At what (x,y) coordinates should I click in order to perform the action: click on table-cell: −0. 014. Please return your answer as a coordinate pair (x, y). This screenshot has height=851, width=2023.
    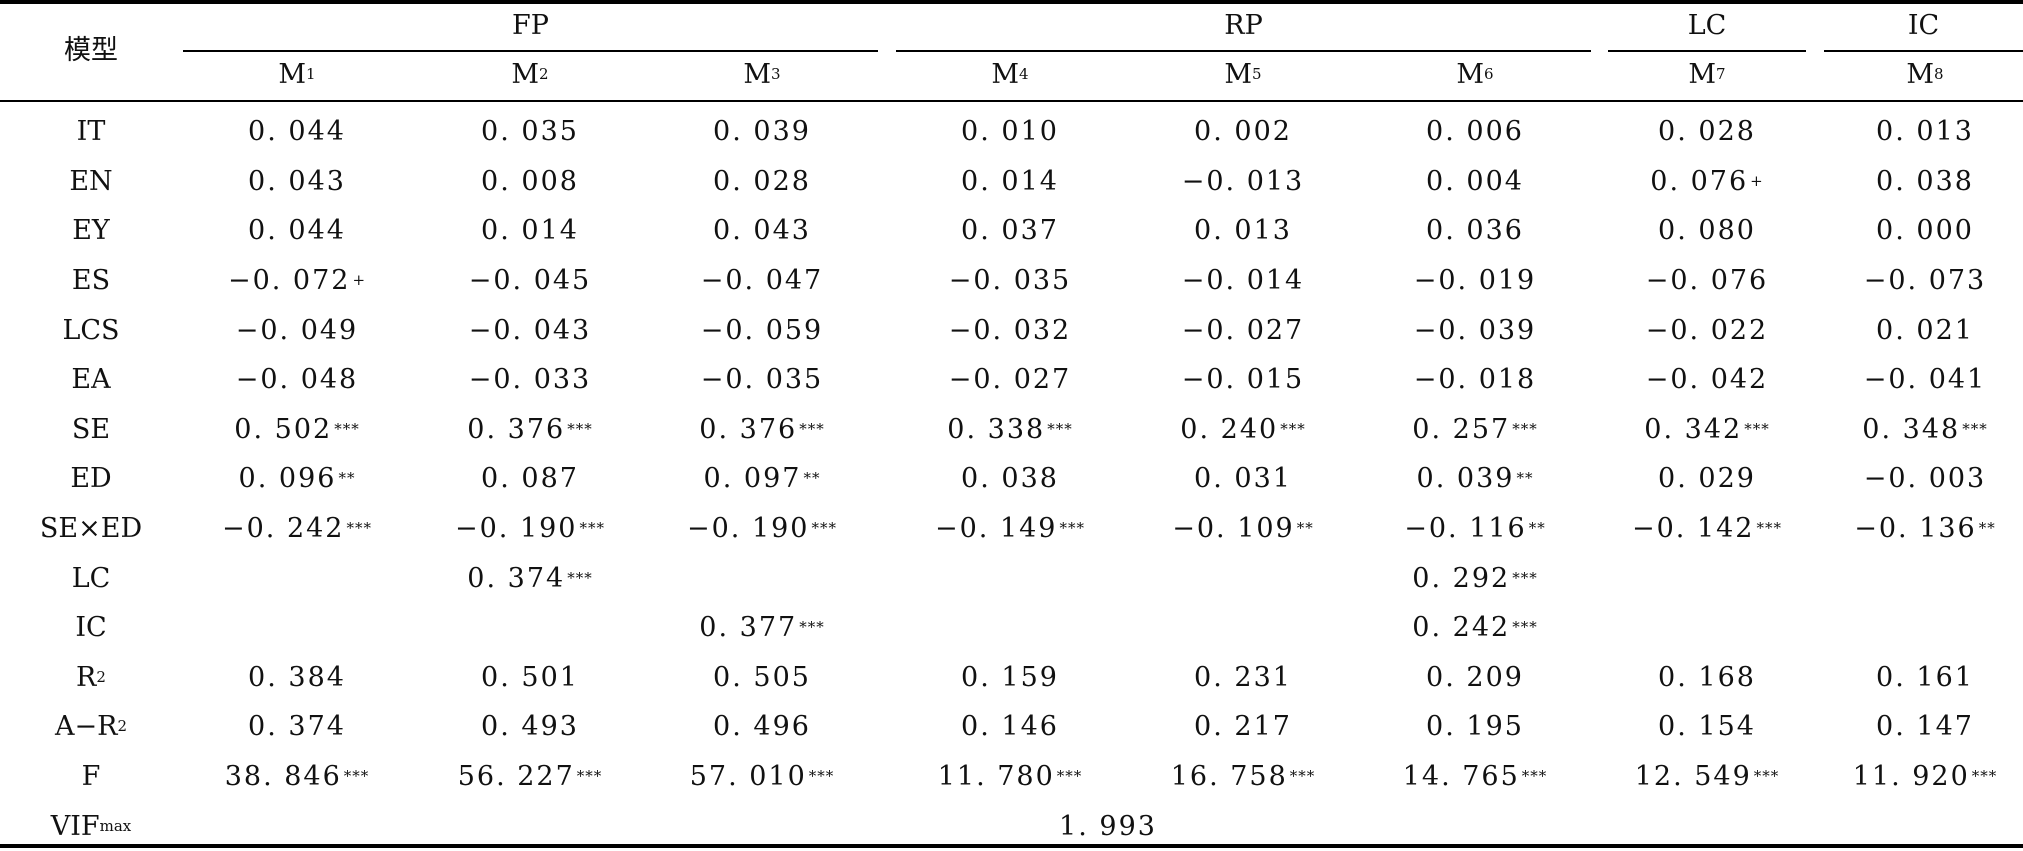
    Looking at the image, I should click on (1243, 281).